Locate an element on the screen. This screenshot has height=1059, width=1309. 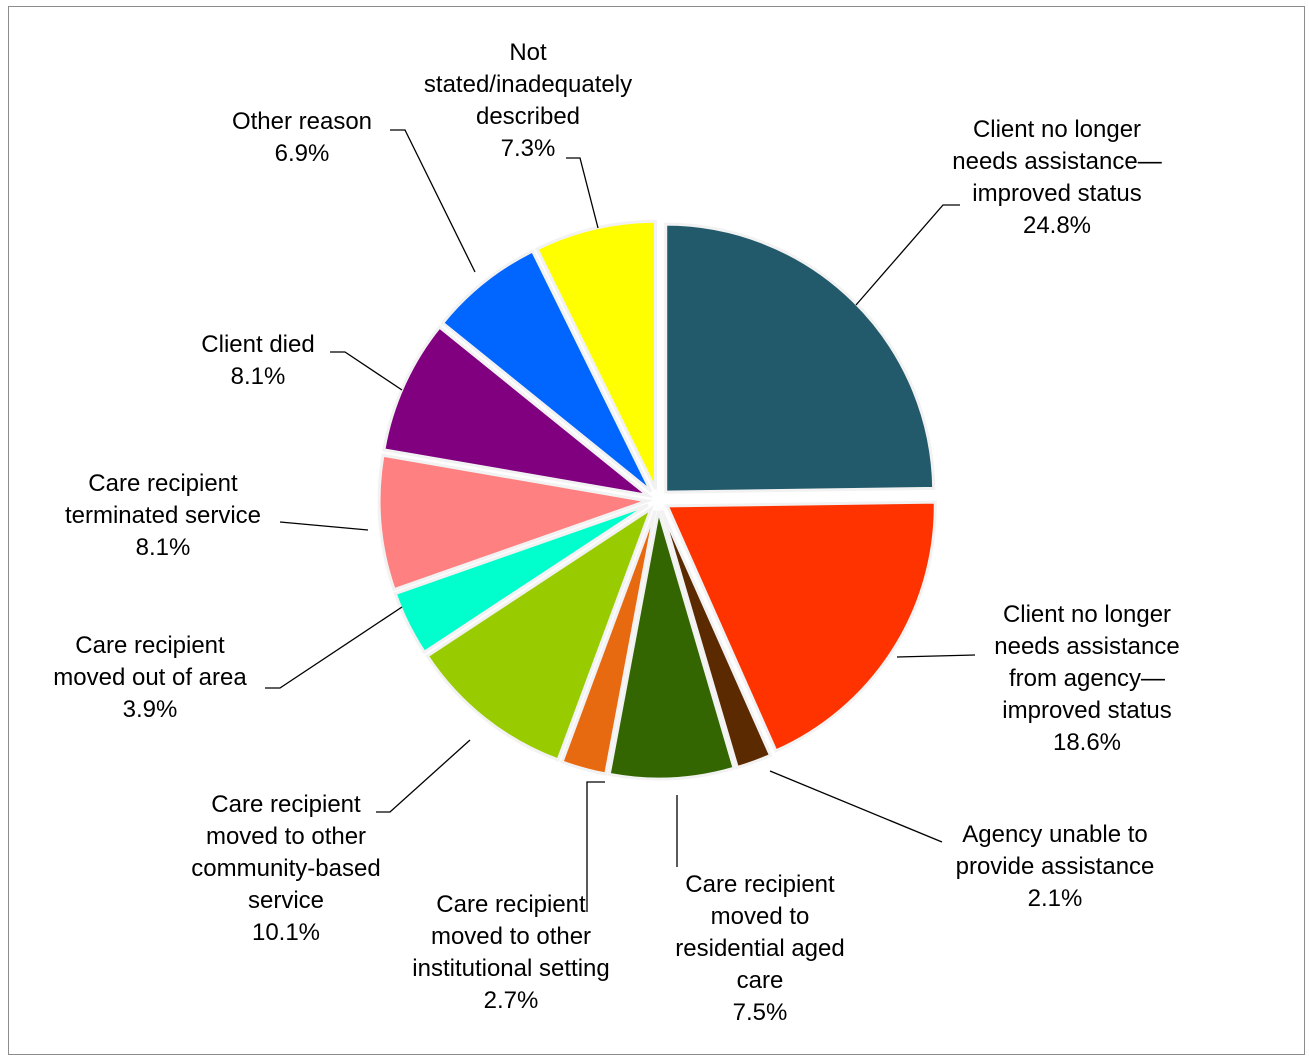
slice-name-line: residential aged is located at coordinates (759, 948).